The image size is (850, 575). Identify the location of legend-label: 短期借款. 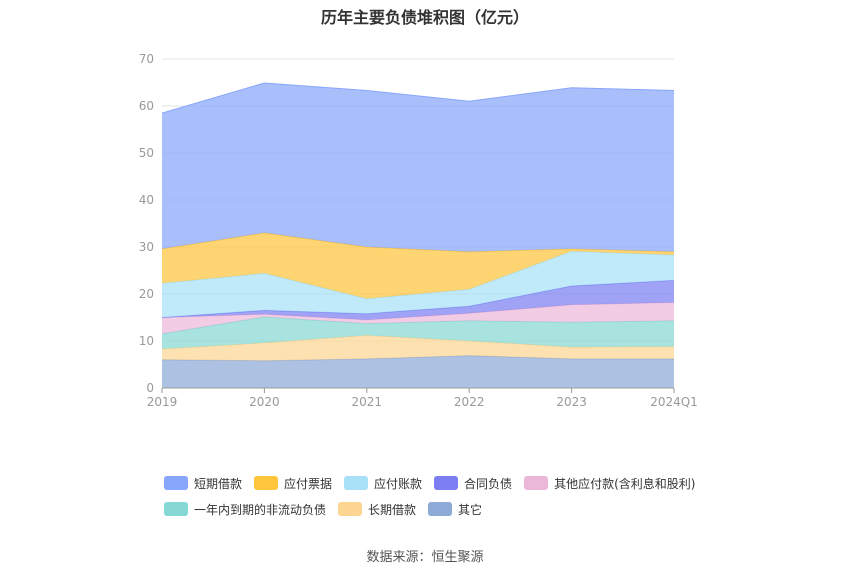
(218, 483).